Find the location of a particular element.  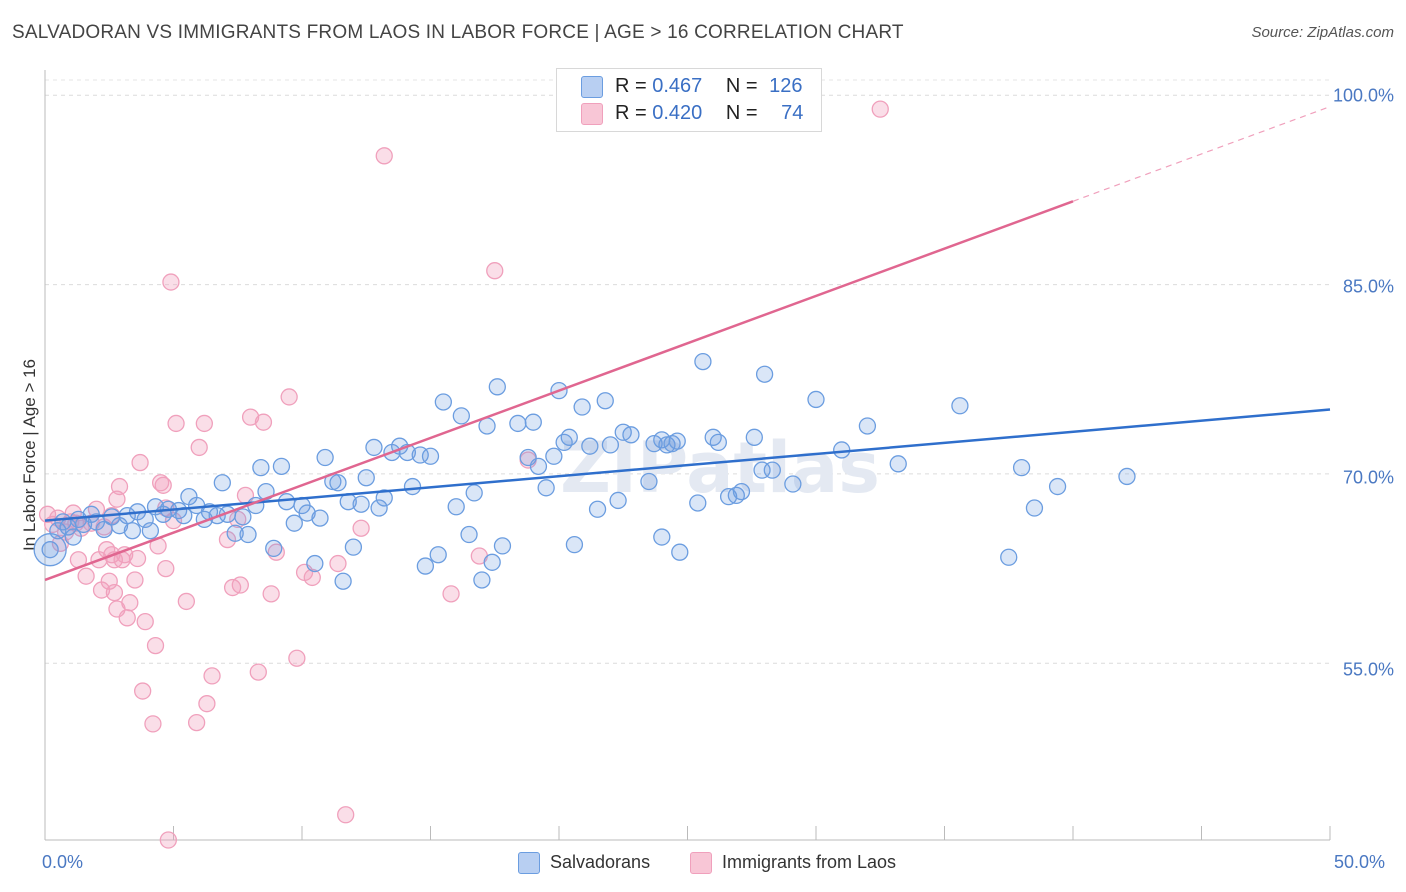

legend-swatch-blue is located at coordinates (592, 86).